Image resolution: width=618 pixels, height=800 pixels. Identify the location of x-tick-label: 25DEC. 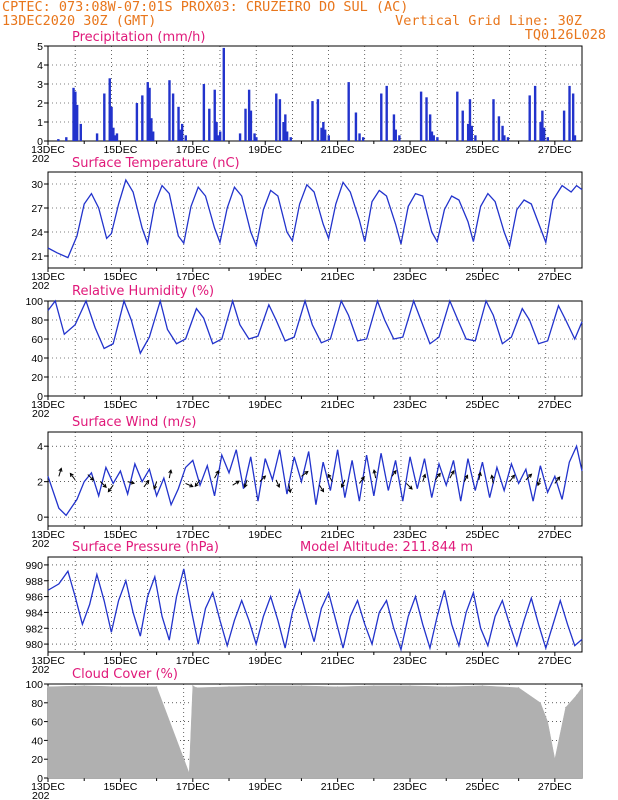
(483, 277).